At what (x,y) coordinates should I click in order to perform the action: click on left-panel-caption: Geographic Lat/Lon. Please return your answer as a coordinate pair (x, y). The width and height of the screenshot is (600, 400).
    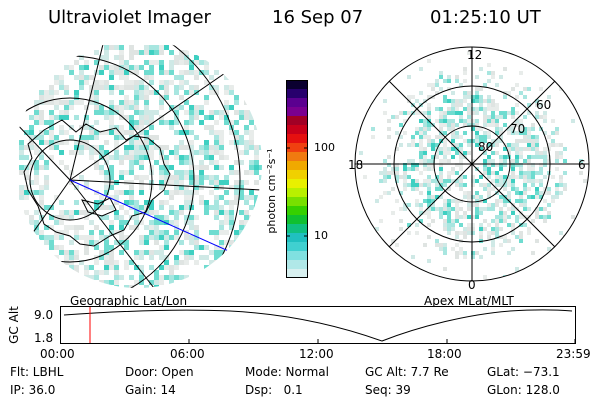
    Looking at the image, I should click on (129, 301).